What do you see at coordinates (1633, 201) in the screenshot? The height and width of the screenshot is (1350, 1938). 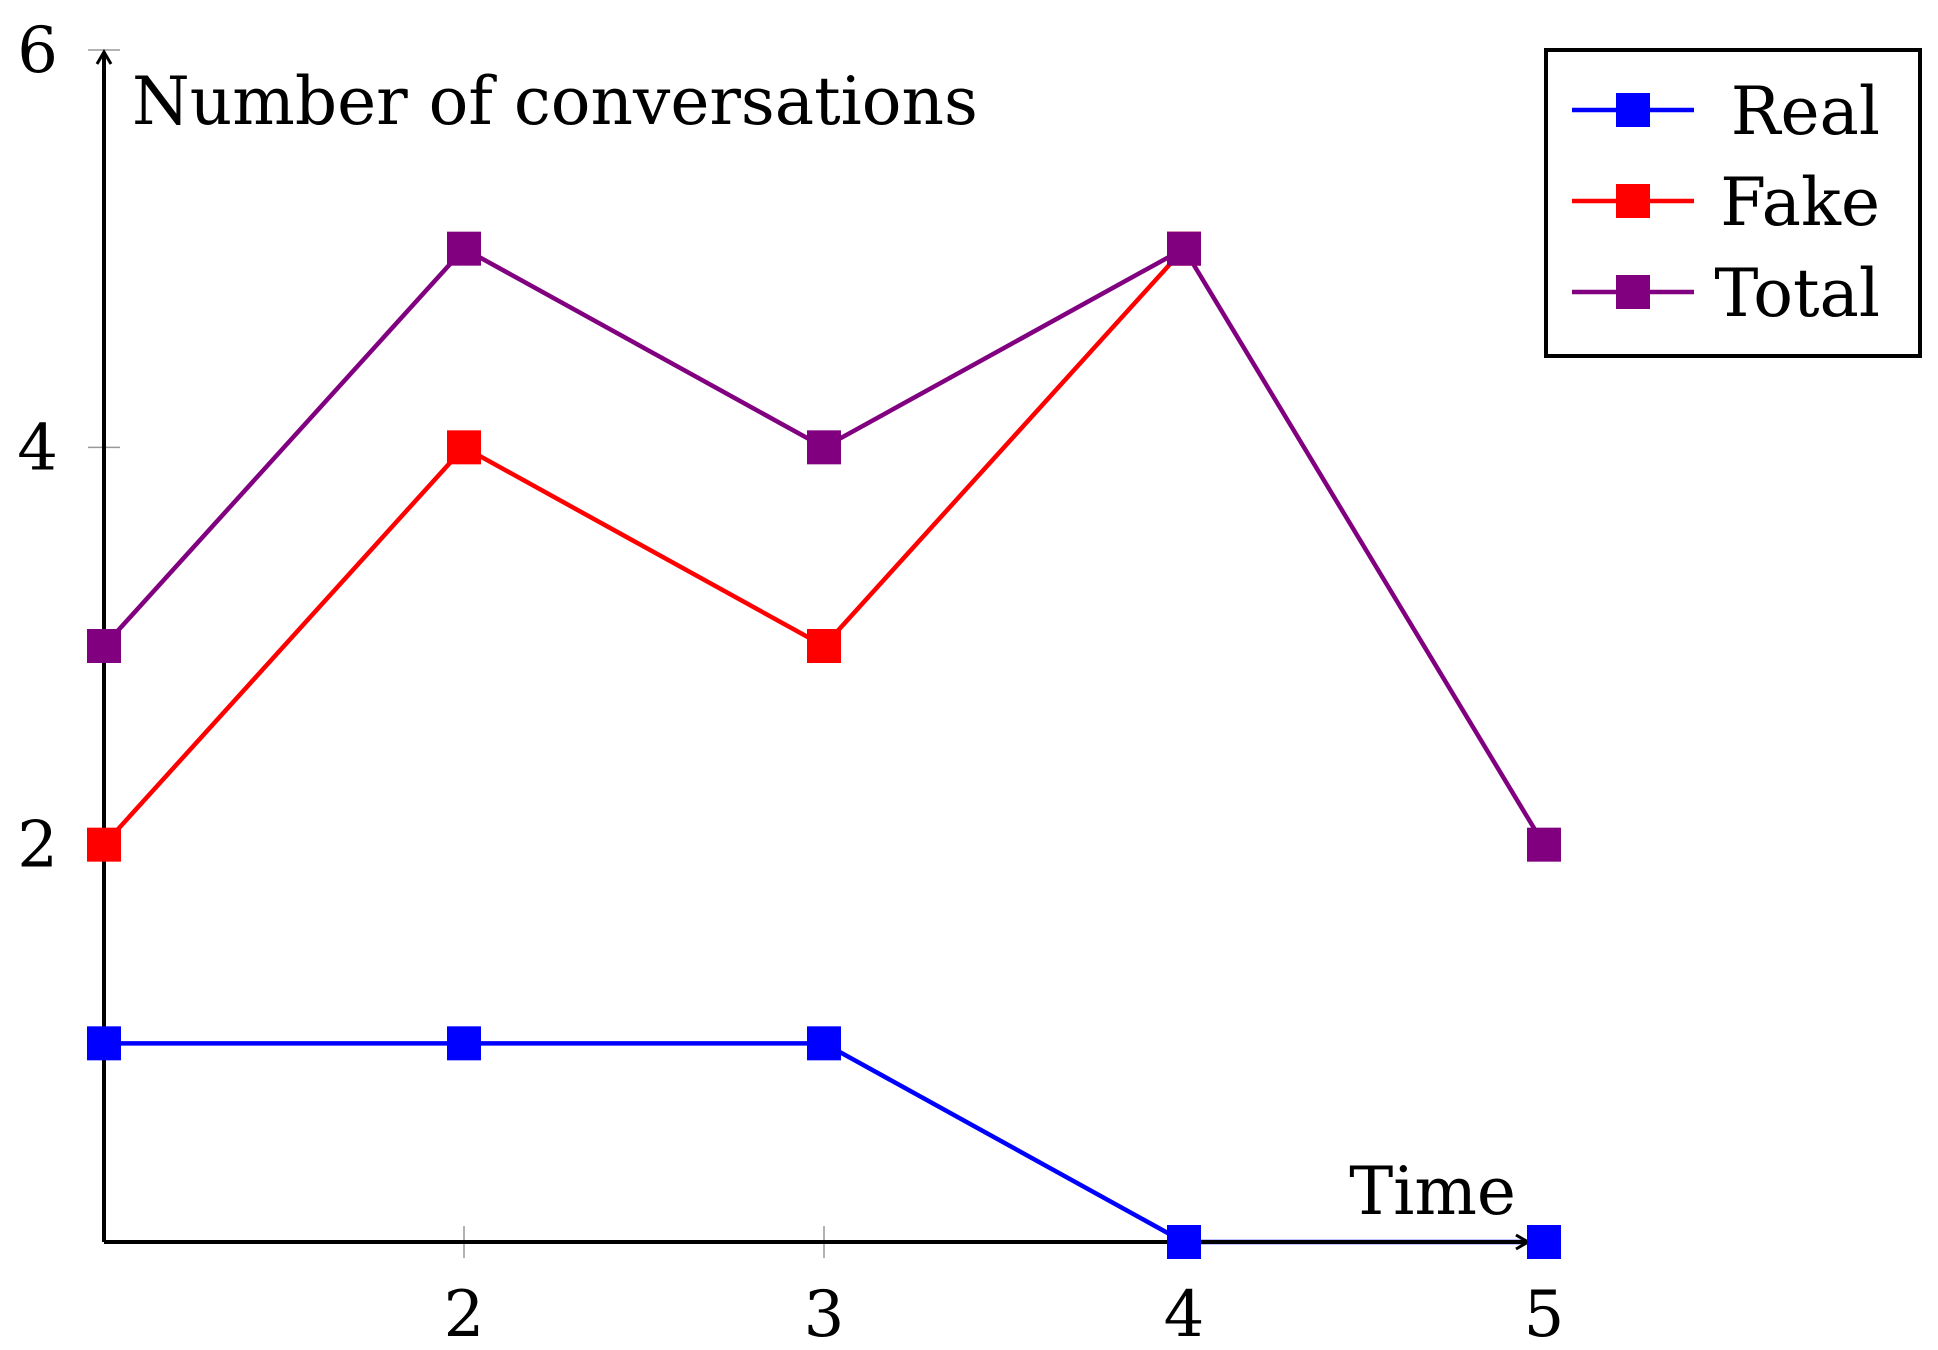 I see `legend-marker-fake` at bounding box center [1633, 201].